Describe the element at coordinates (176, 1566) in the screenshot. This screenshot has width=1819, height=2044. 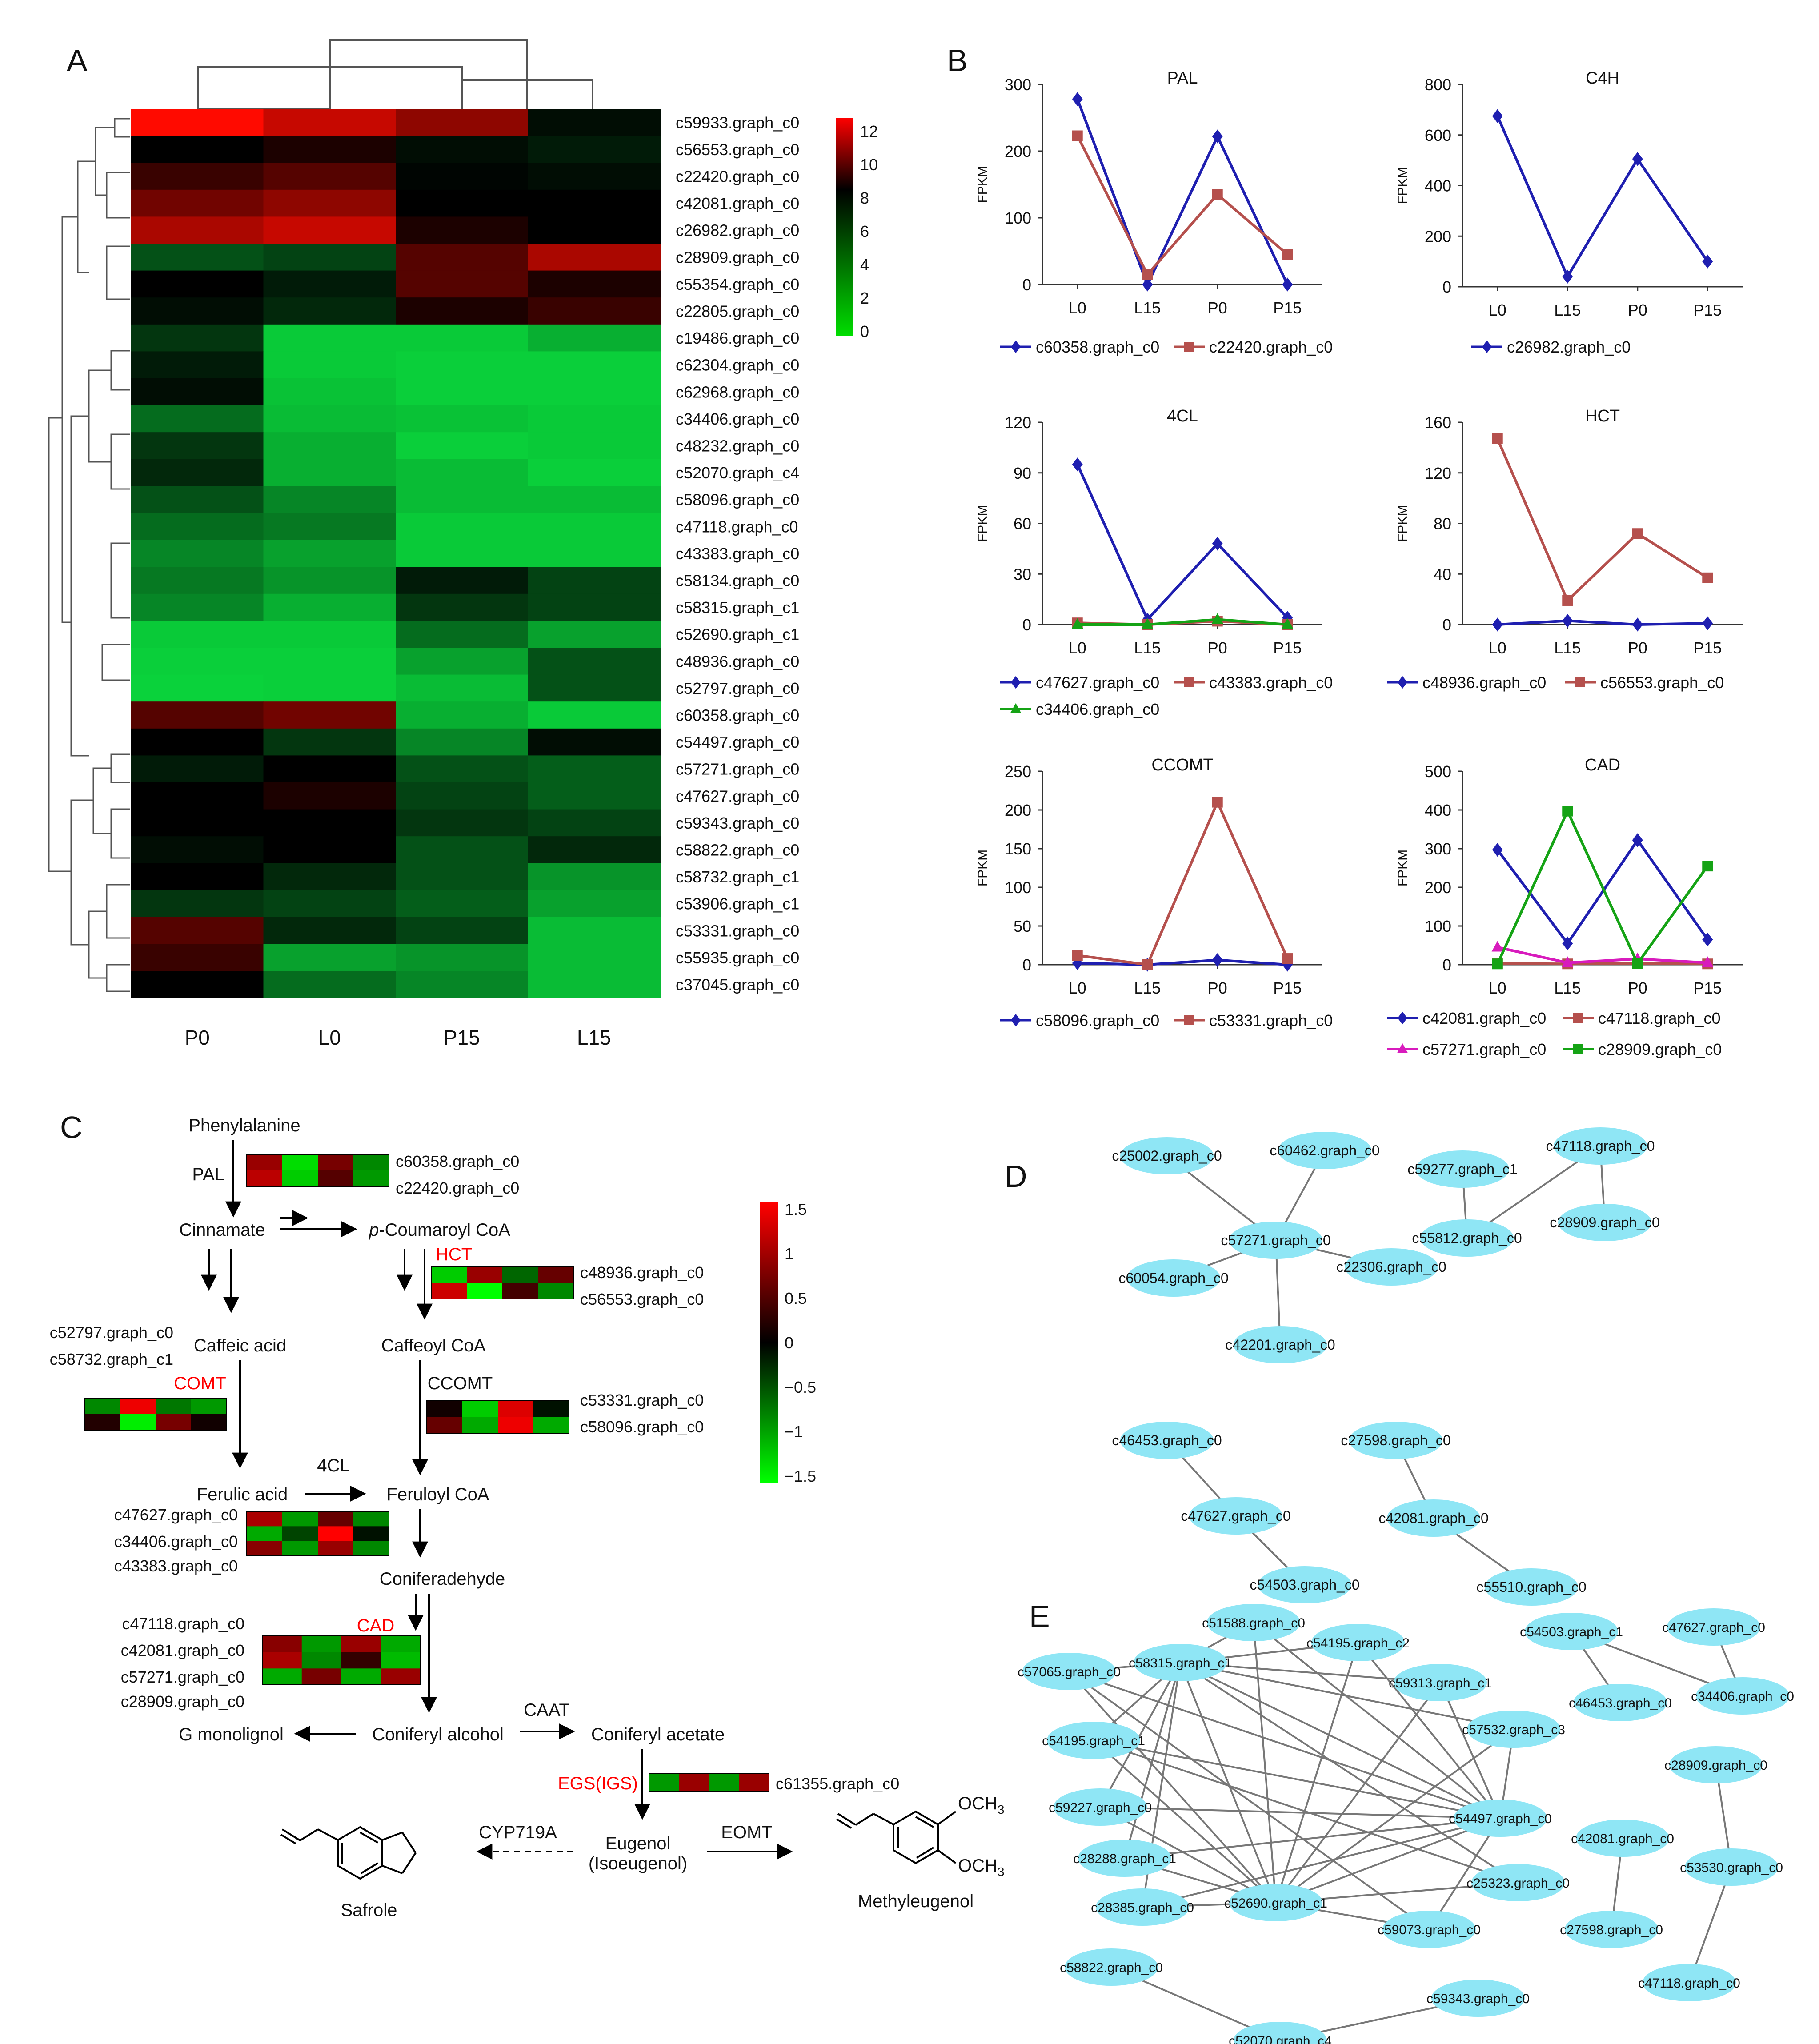
I see `gene-label: c43383.graph_c0` at that location.